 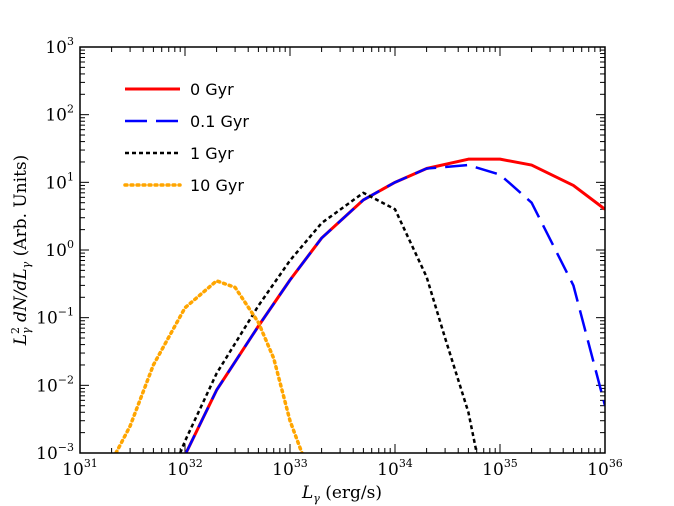 What do you see at coordinates (55, 317) in the screenshot?
I see `y-tick-label: 10⁻¹` at bounding box center [55, 317].